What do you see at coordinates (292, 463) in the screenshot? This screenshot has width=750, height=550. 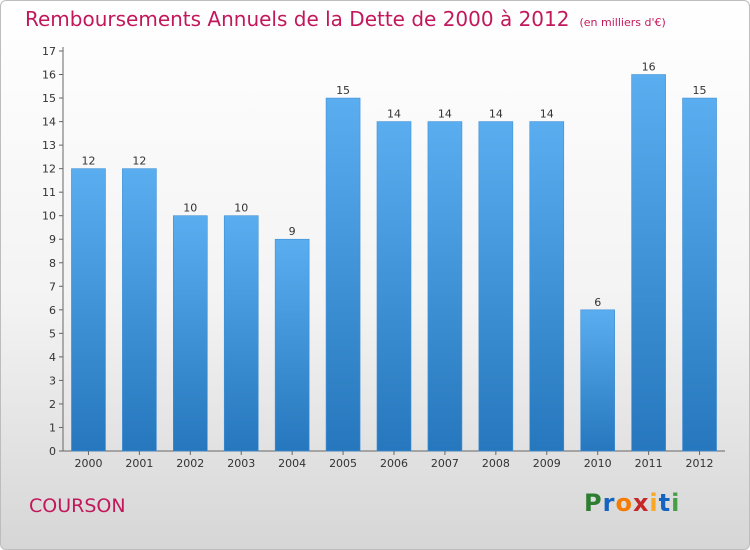 I see `x-tick-label: 2004` at bounding box center [292, 463].